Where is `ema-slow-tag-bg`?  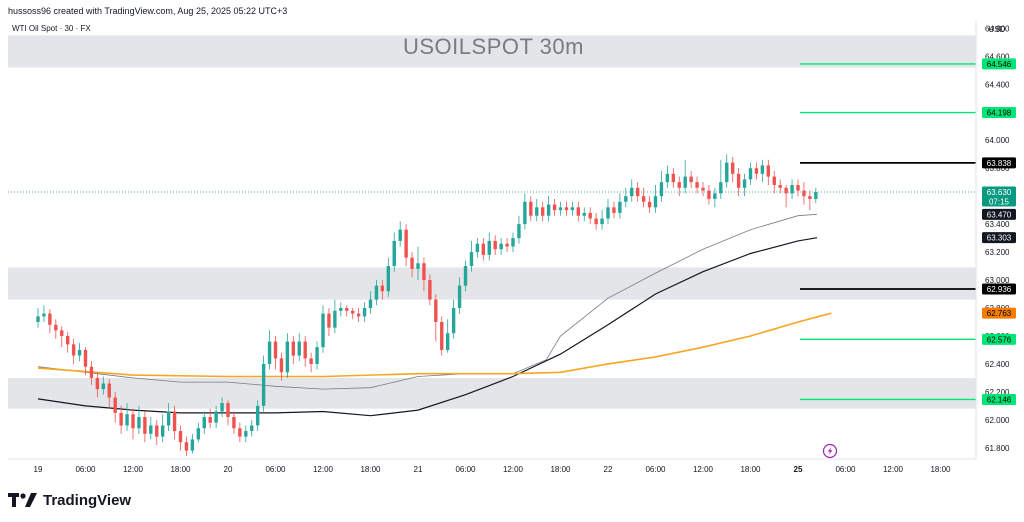
ema-slow-tag-bg is located at coordinates (999, 238).